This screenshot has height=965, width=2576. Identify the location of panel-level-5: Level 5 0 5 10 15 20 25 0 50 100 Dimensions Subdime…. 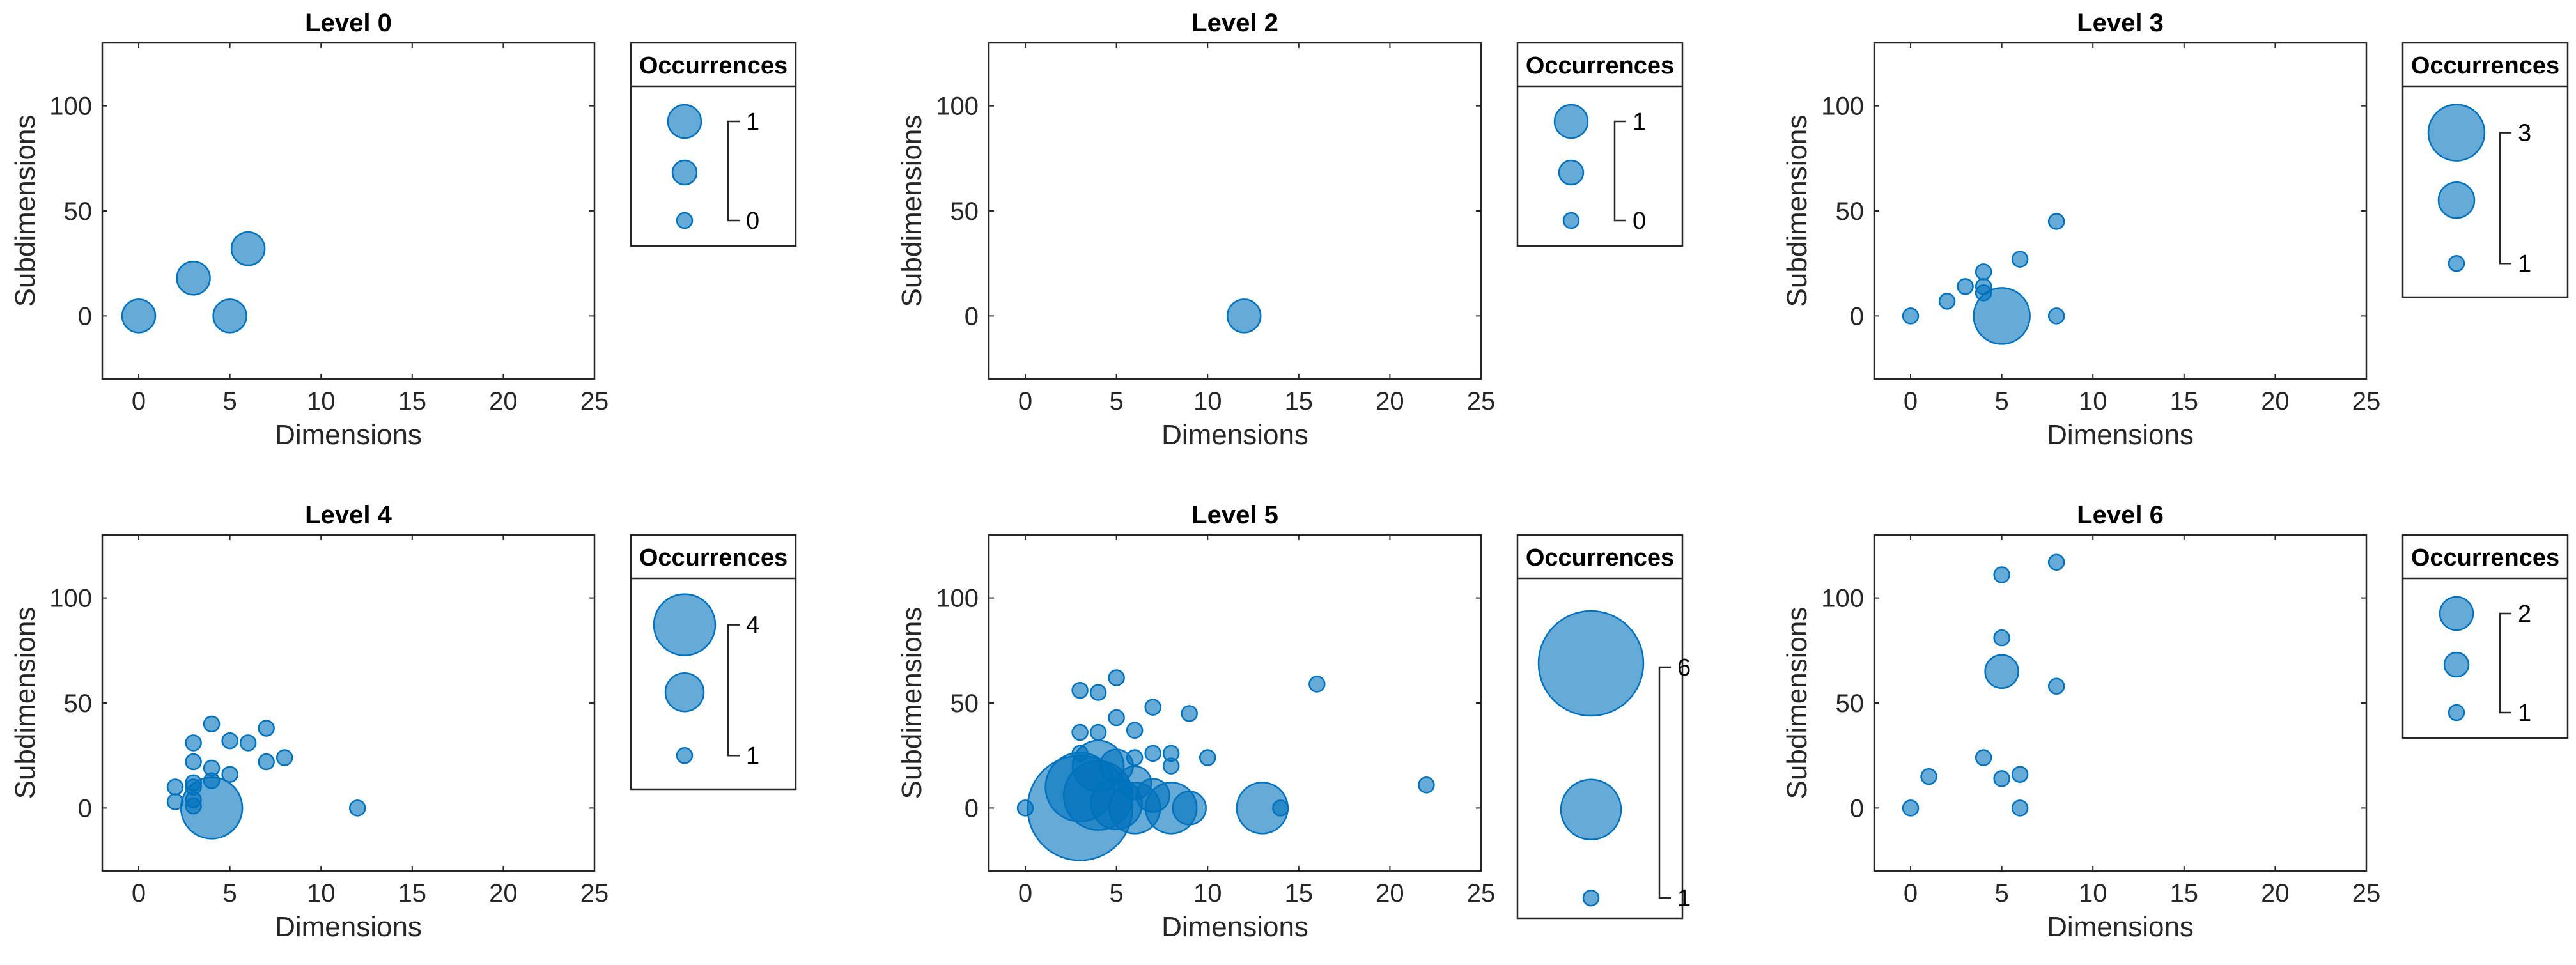
(1293, 722).